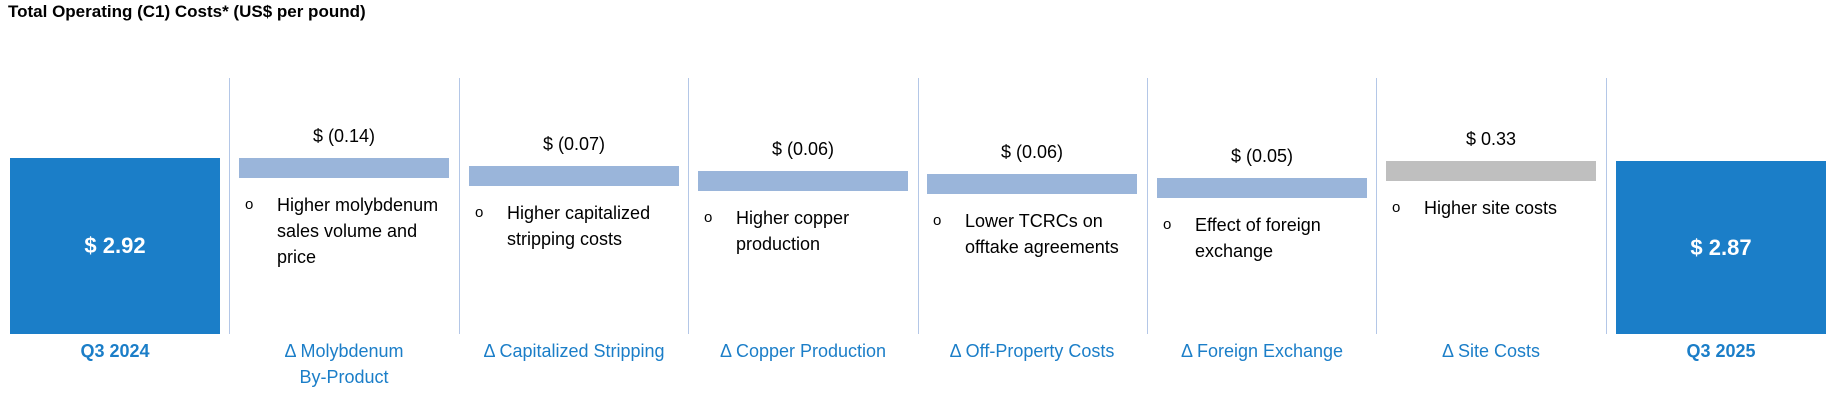 The image size is (1835, 413). I want to click on data-label-total: $ 2.92, so click(115, 245).